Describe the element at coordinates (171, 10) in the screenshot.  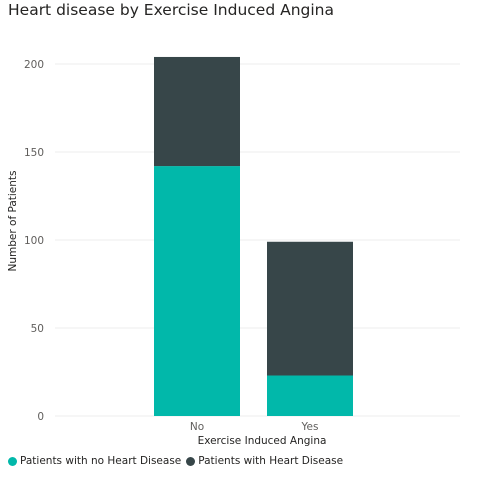
I see `chart-title: Heart disease by Exercise Induced Angina` at that location.